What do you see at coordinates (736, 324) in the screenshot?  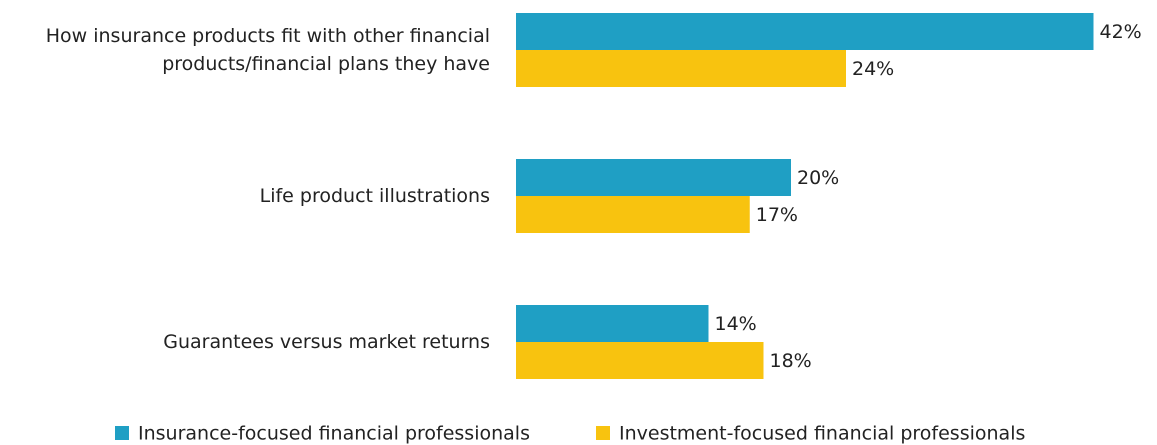 I see `value-label: 14%` at bounding box center [736, 324].